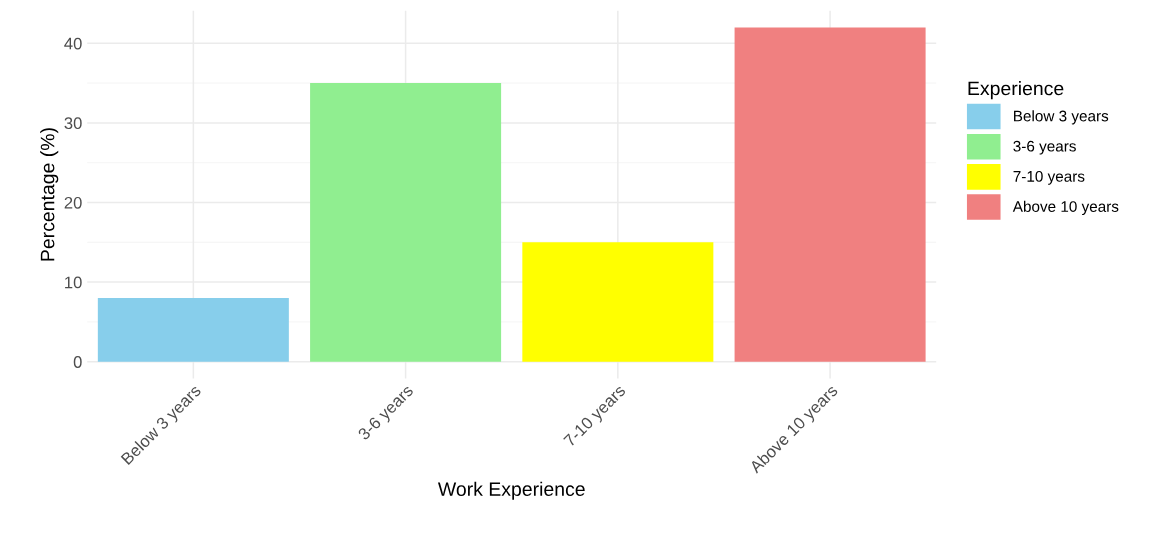 The height and width of the screenshot is (533, 1163). I want to click on y-tick-label: 20, so click(73, 202).